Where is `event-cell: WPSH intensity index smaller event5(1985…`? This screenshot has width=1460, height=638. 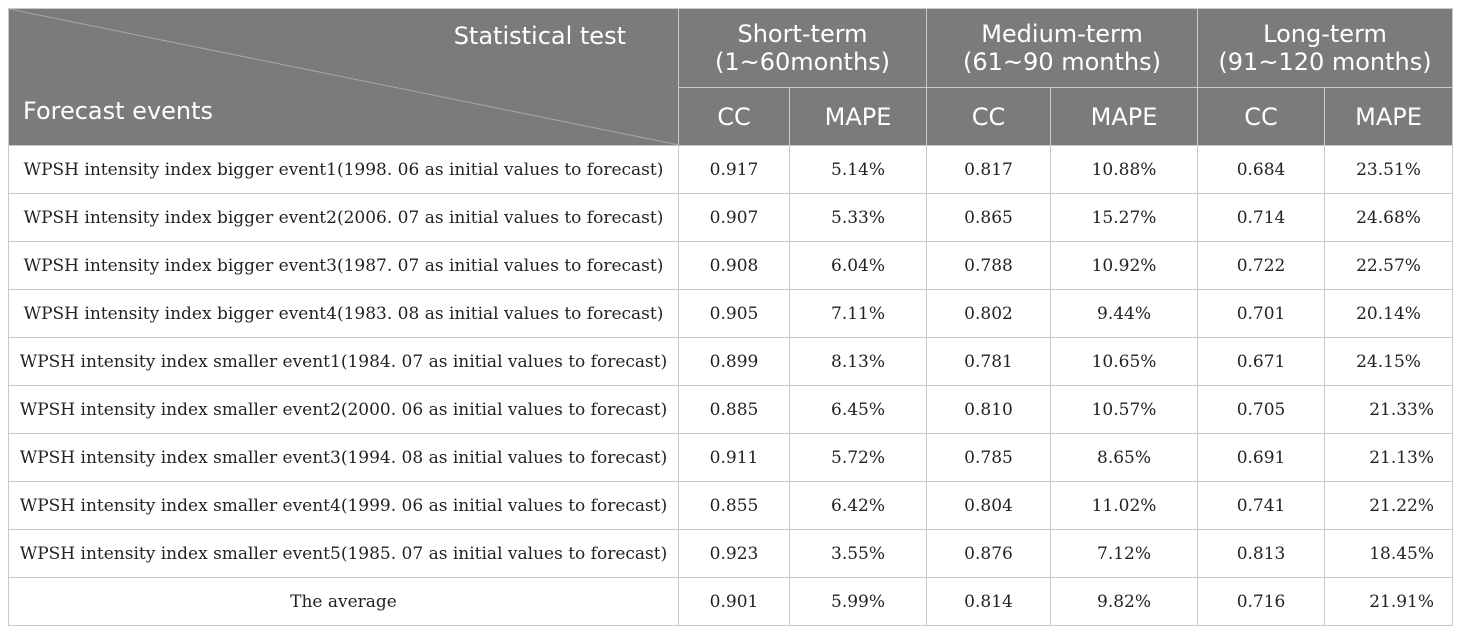
event-cell: WPSH intensity index smaller event5(1985… is located at coordinates (343, 553).